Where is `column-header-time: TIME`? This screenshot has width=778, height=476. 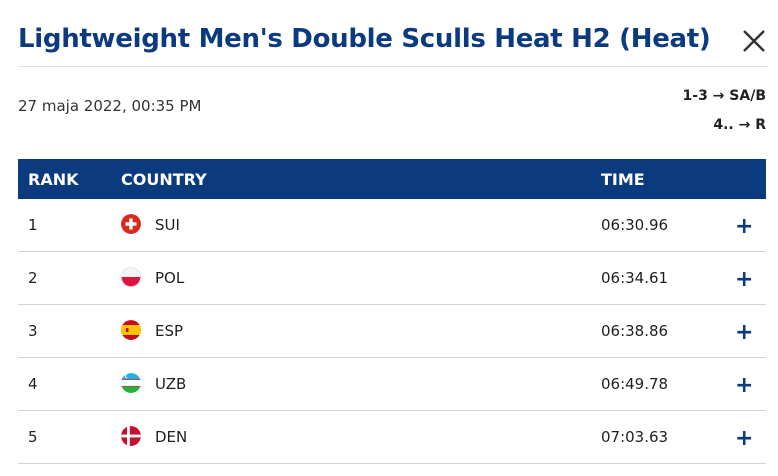 column-header-time: TIME is located at coordinates (623, 179).